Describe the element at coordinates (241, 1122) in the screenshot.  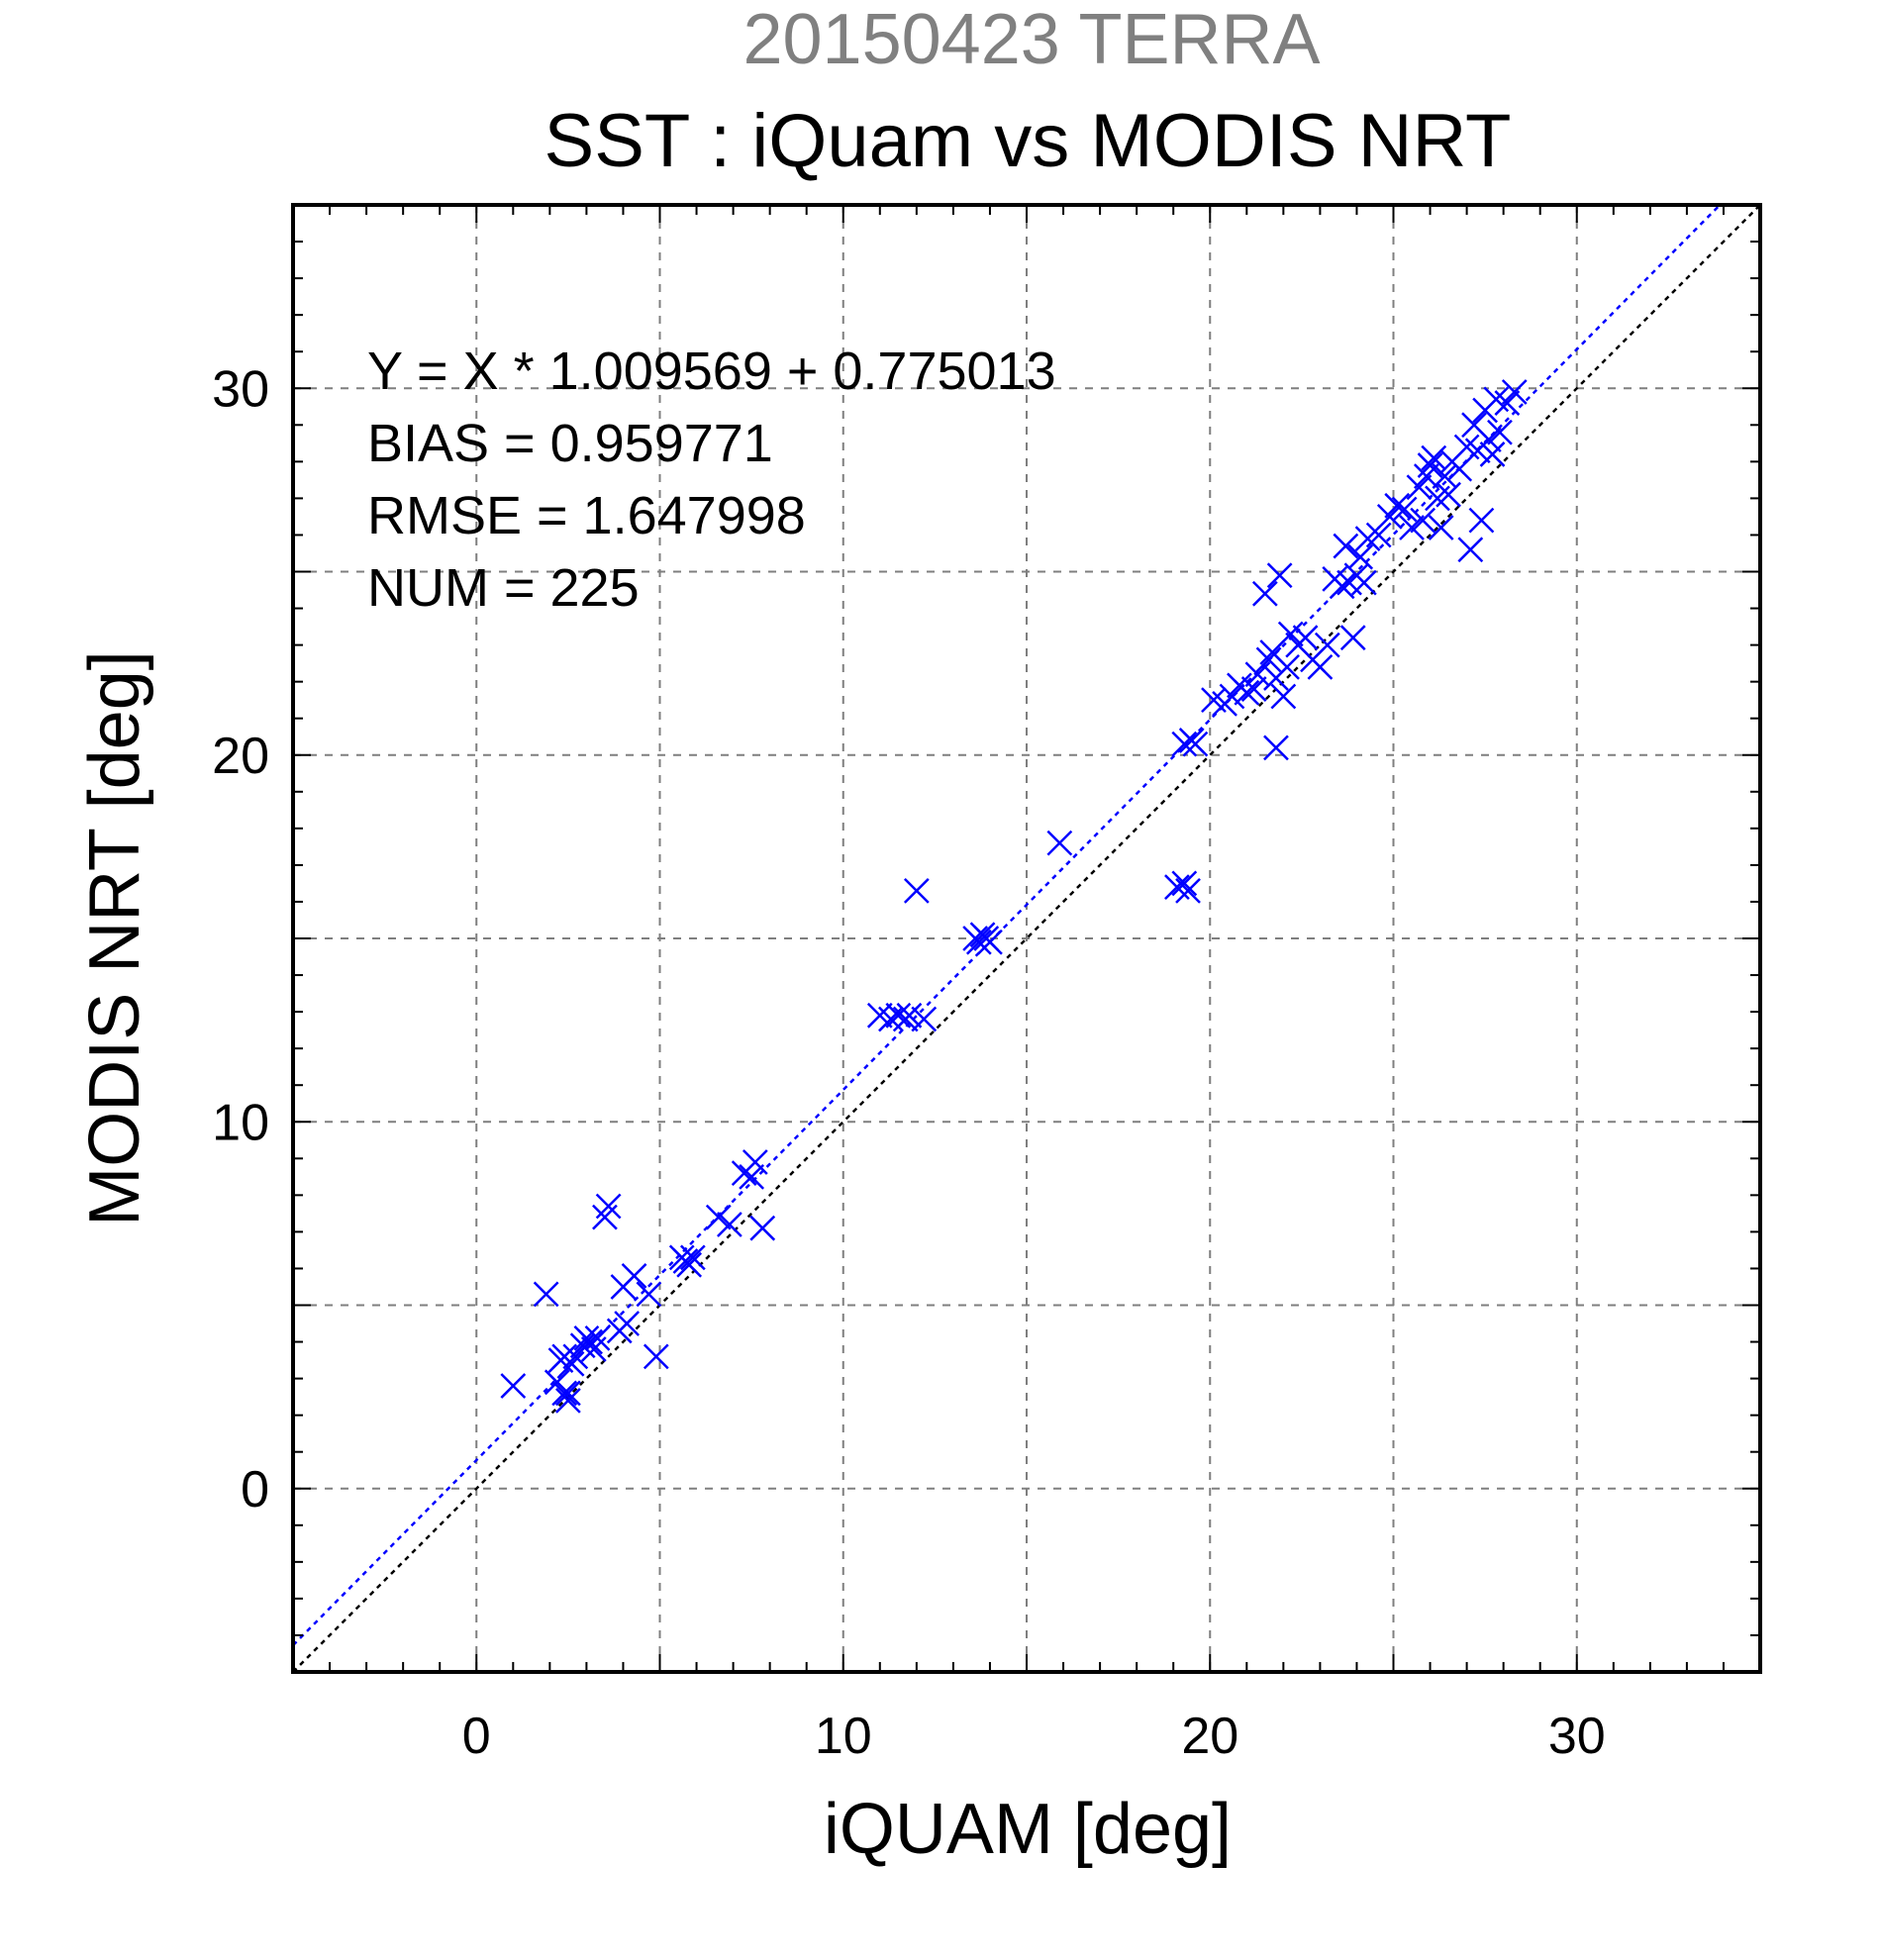
I see `y-tick-label: 10` at that location.